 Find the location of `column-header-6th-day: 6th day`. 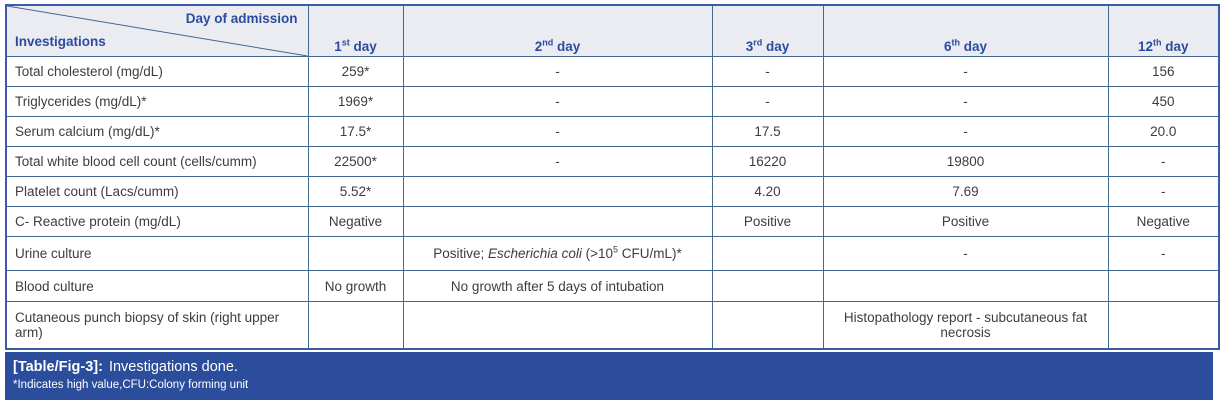

column-header-6th-day: 6th day is located at coordinates (965, 30).